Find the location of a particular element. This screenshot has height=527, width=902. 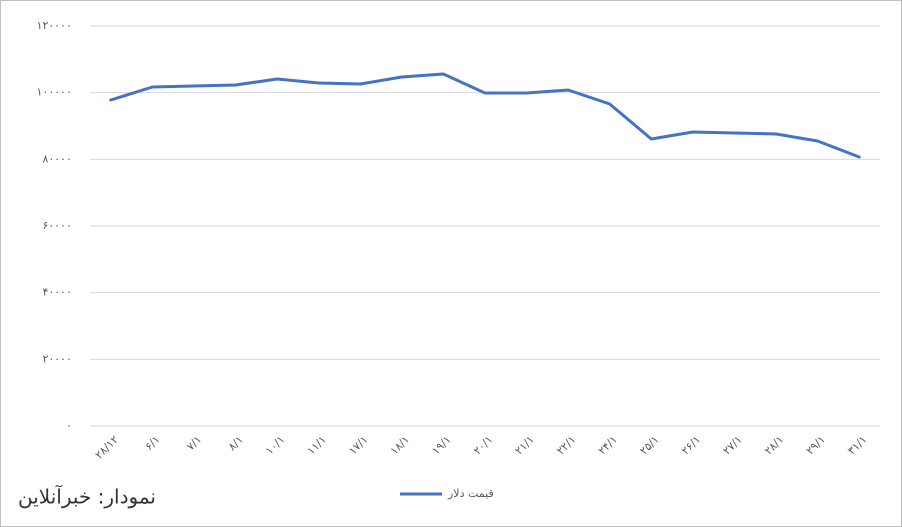

y-tick-label: ۱۰۰۰۰۰ is located at coordinates (54, 92).